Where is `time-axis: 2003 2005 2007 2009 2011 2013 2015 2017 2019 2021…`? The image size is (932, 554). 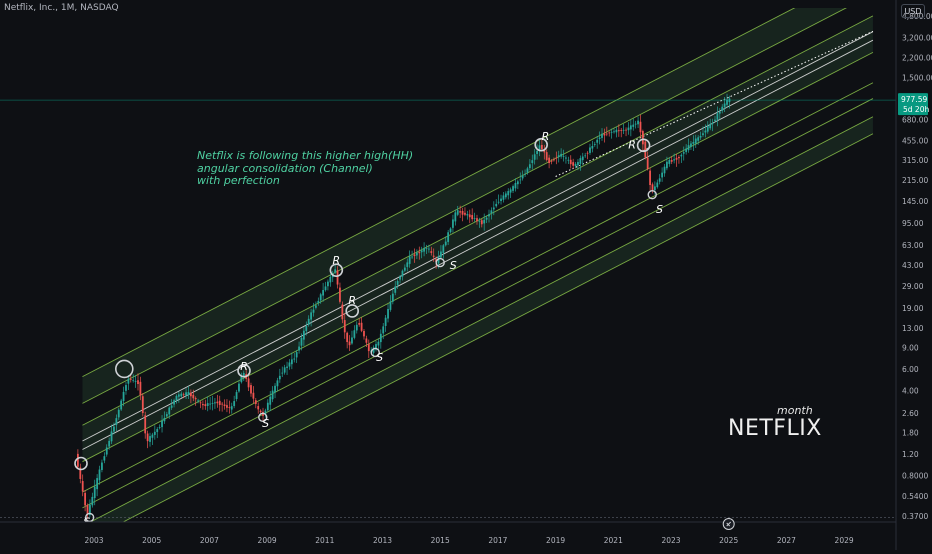 time-axis: 2003 2005 2007 2009 2011 2013 2015 2017 2019 2021… is located at coordinates (448, 532).